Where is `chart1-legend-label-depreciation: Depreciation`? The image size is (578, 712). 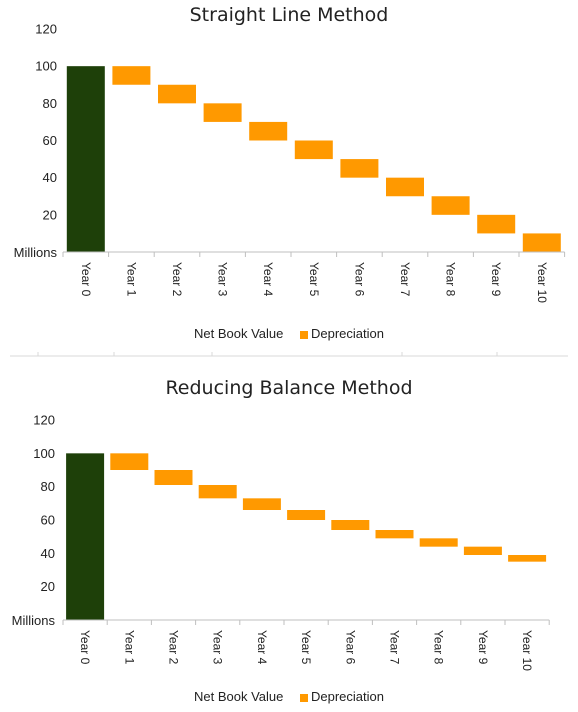 chart1-legend-label-depreciation: Depreciation is located at coordinates (347, 333).